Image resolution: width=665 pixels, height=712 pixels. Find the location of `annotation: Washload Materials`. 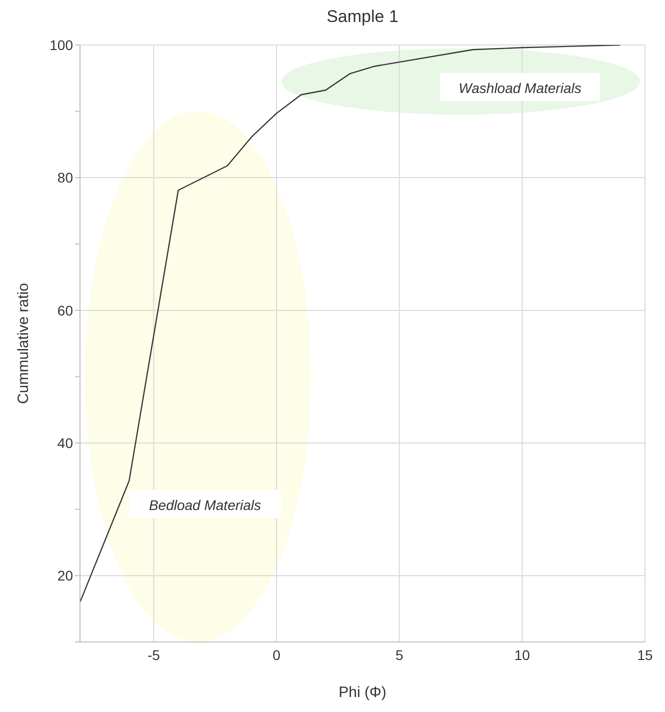

annotation: Washload Materials is located at coordinates (520, 88).